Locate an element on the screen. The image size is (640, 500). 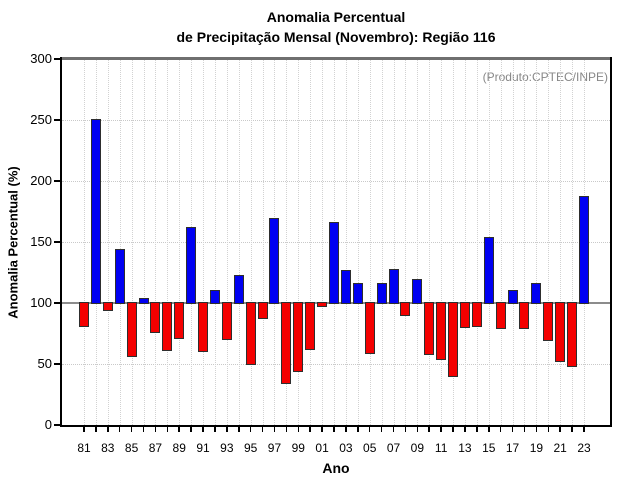
x-tick-label: 93 is located at coordinates (227, 448).